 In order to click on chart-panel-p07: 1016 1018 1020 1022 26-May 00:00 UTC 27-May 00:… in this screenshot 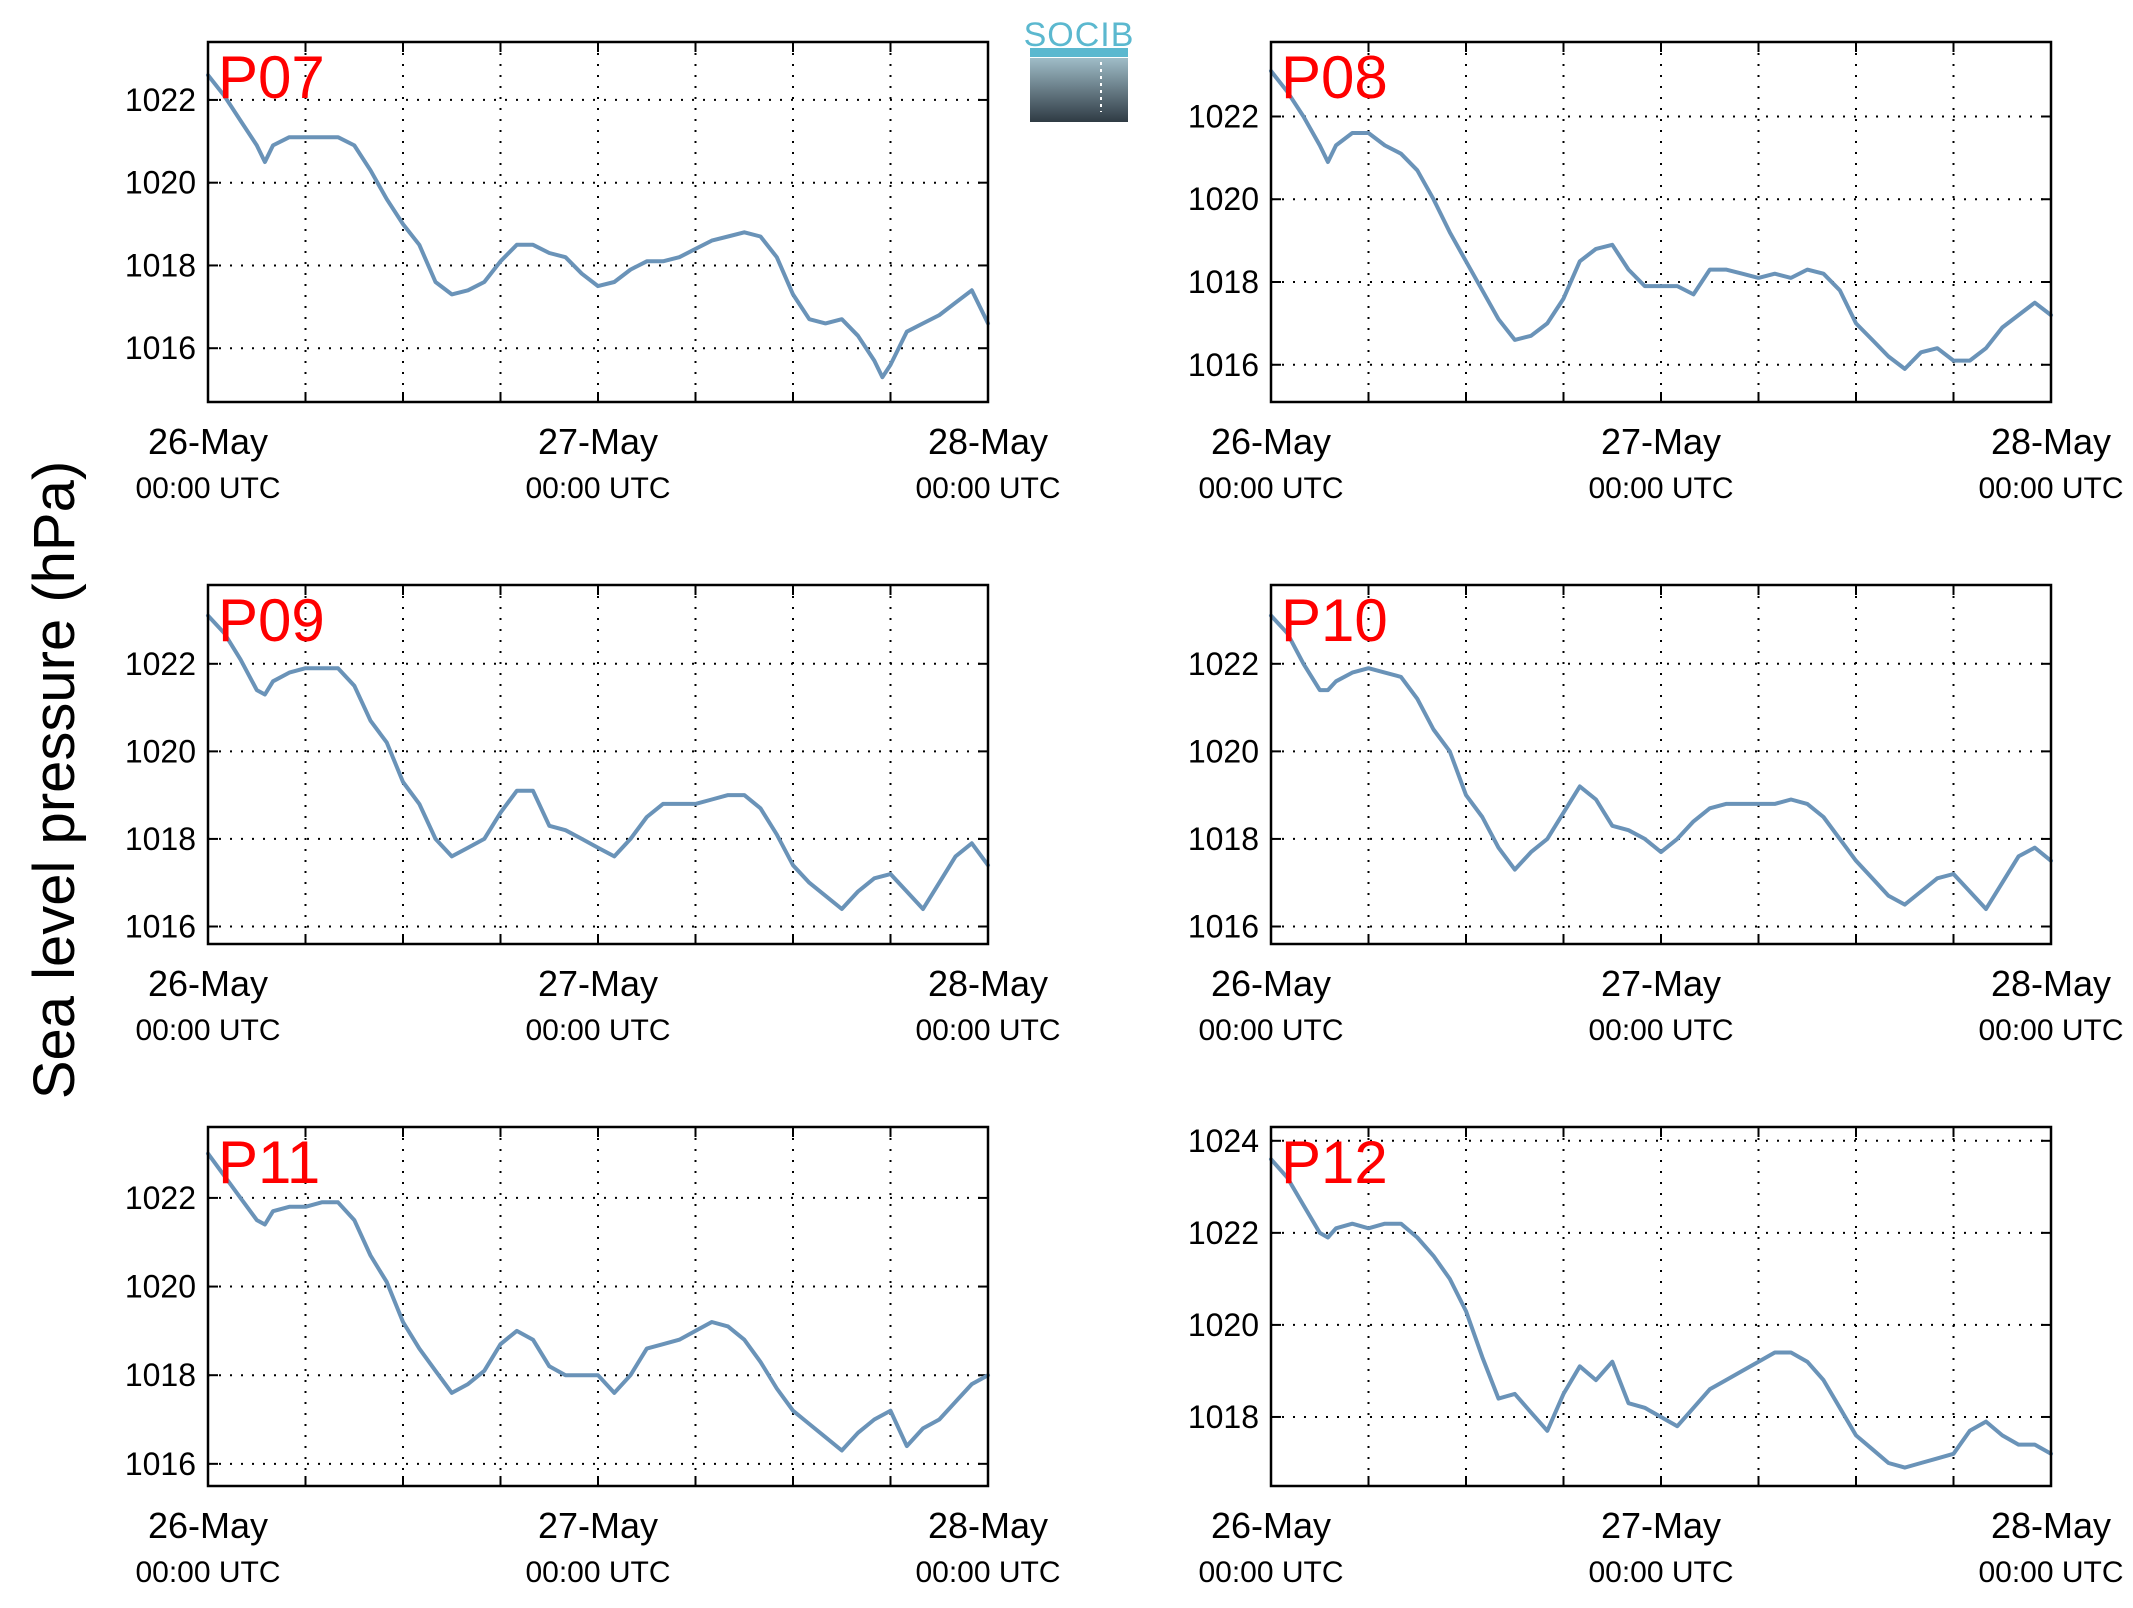, I will do `click(593, 272)`.